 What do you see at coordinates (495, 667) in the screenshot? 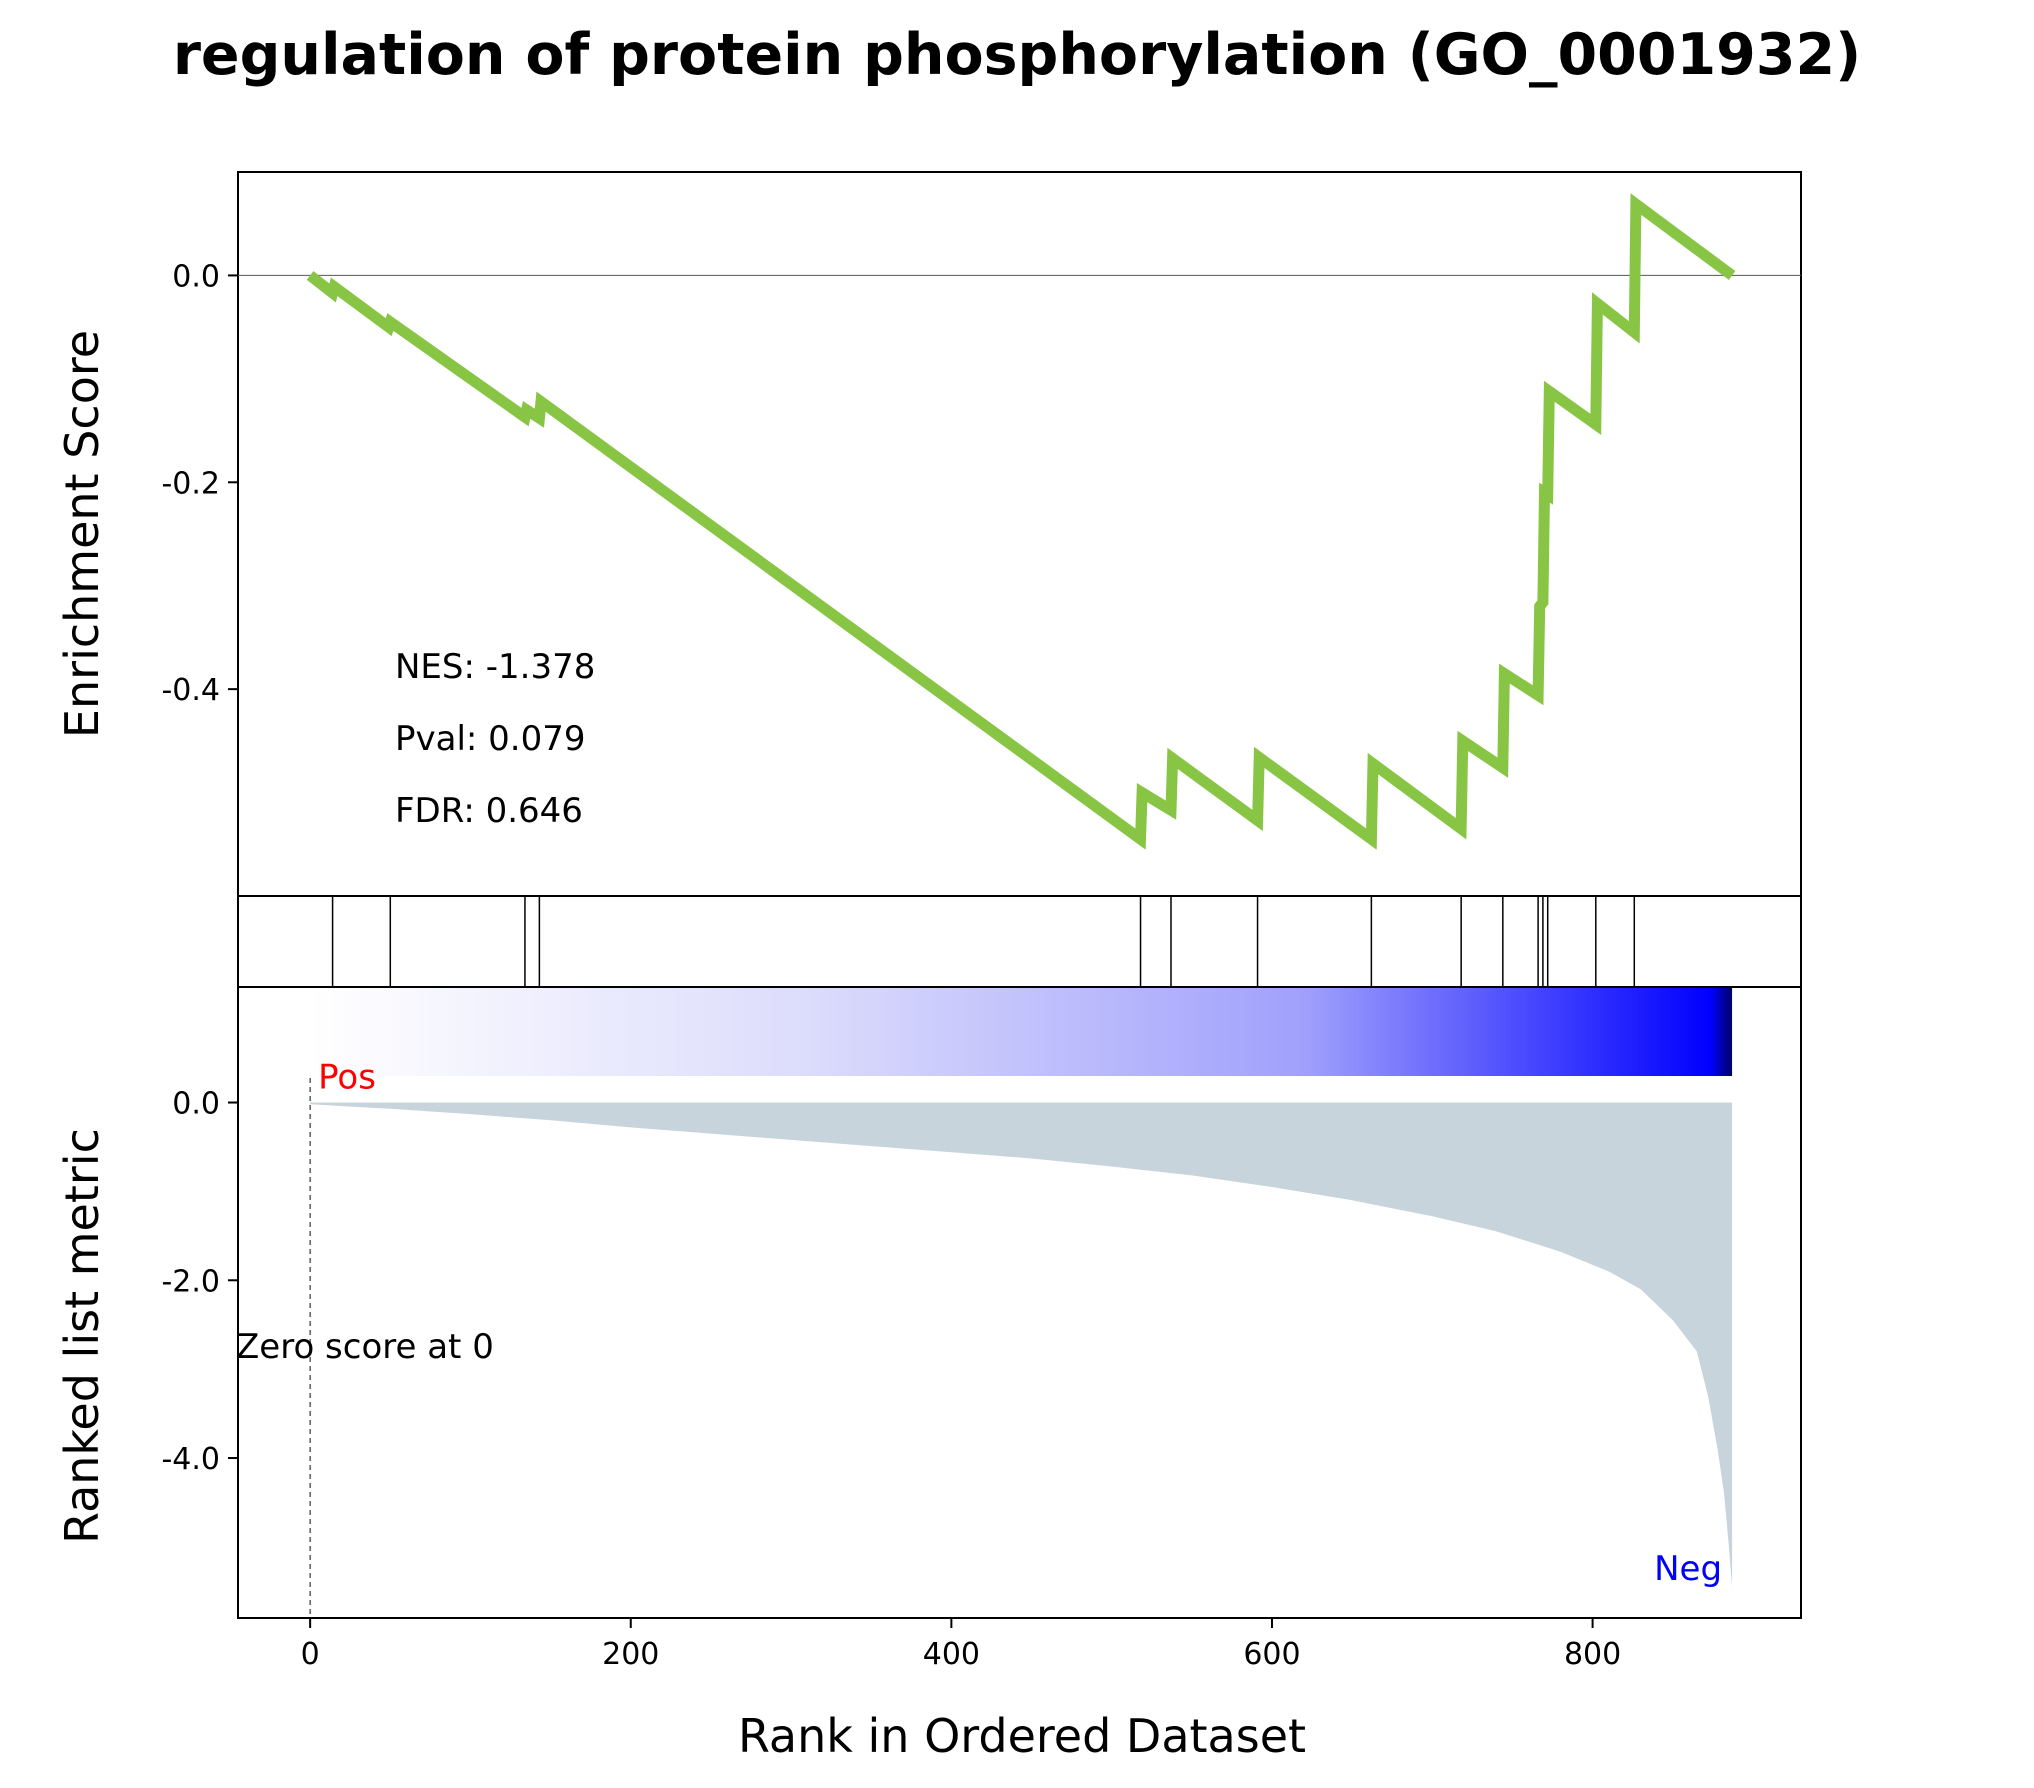
I see `nes-annotation: NES: -1.378` at bounding box center [495, 667].